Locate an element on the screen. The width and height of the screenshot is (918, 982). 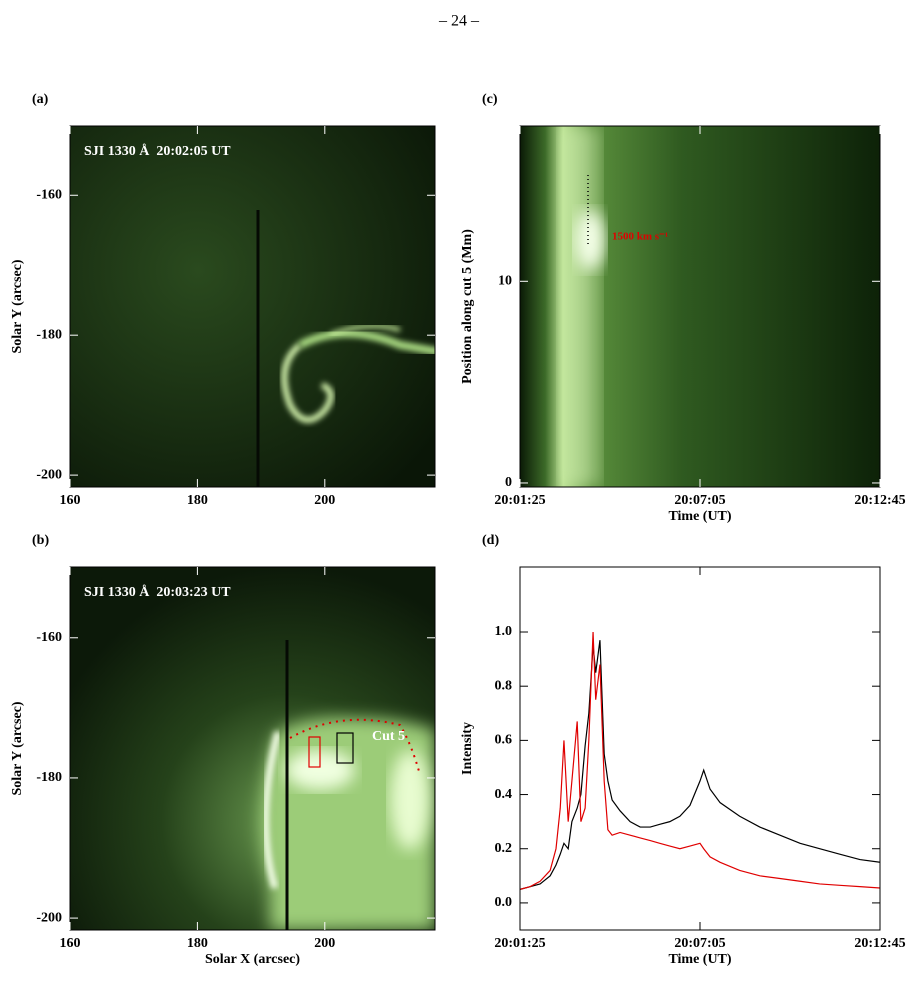
y-tick-label: 0.2 is located at coordinates (504, 848).